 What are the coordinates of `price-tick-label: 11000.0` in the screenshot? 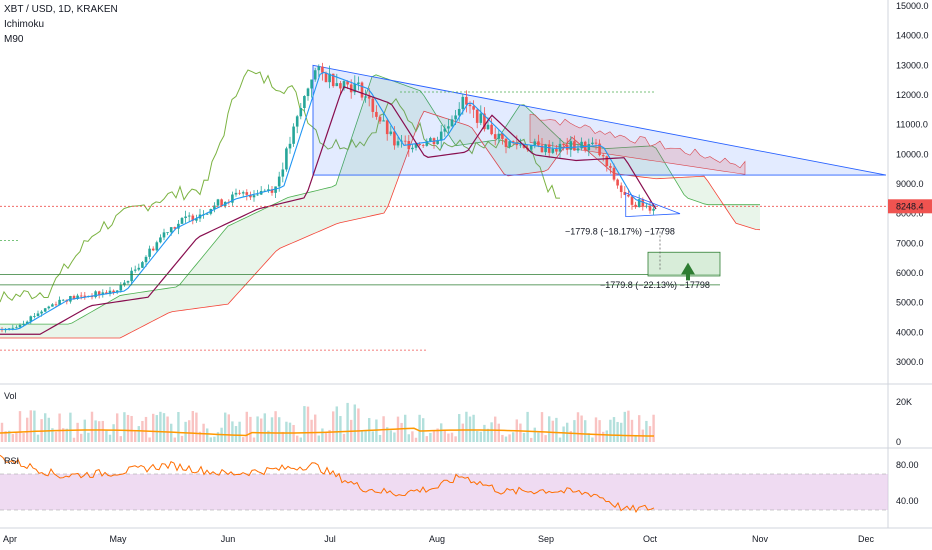 It's located at (912, 125).